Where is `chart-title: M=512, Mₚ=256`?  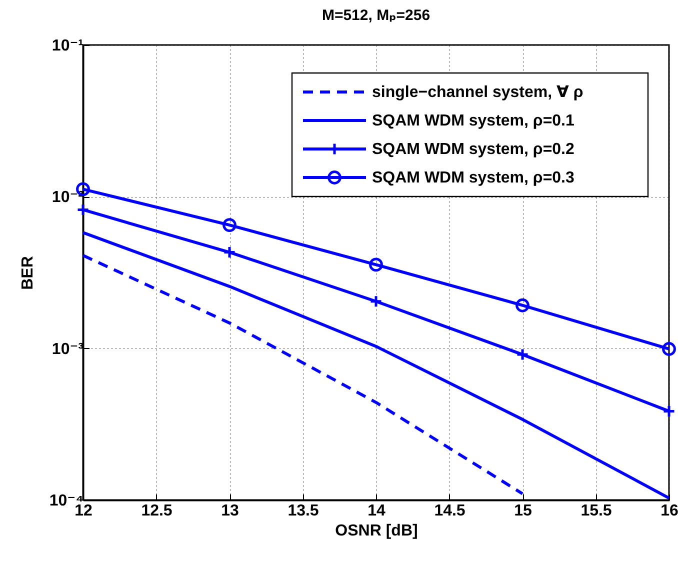 chart-title: M=512, Mₚ=256 is located at coordinates (376, 15).